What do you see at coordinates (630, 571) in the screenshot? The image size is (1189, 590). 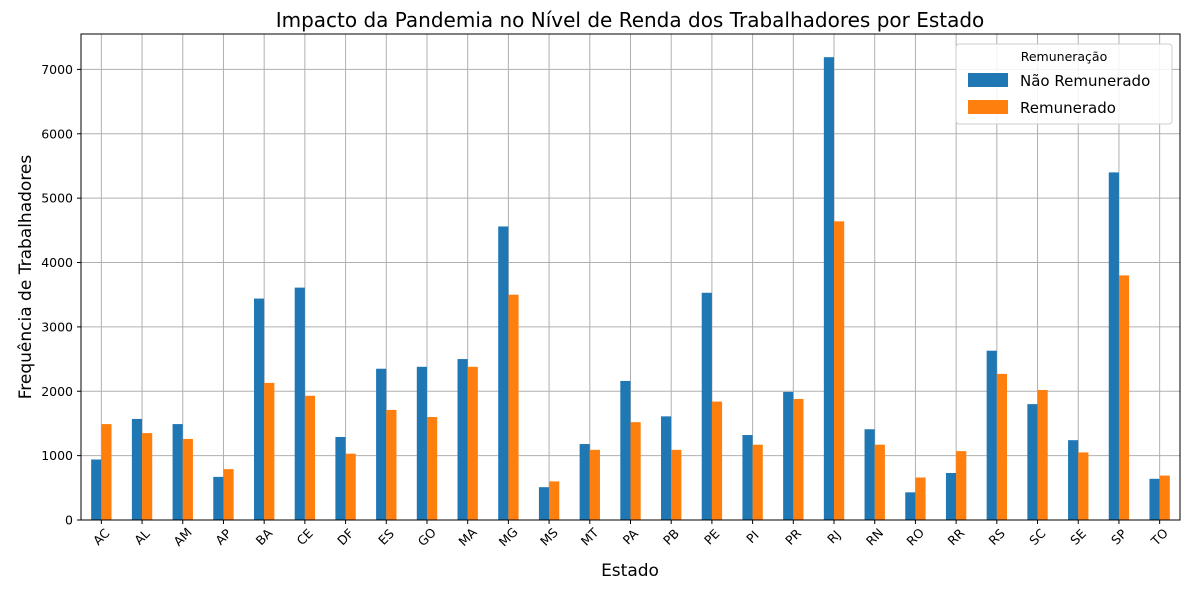 I see `x-axis-title: Estado` at bounding box center [630, 571].